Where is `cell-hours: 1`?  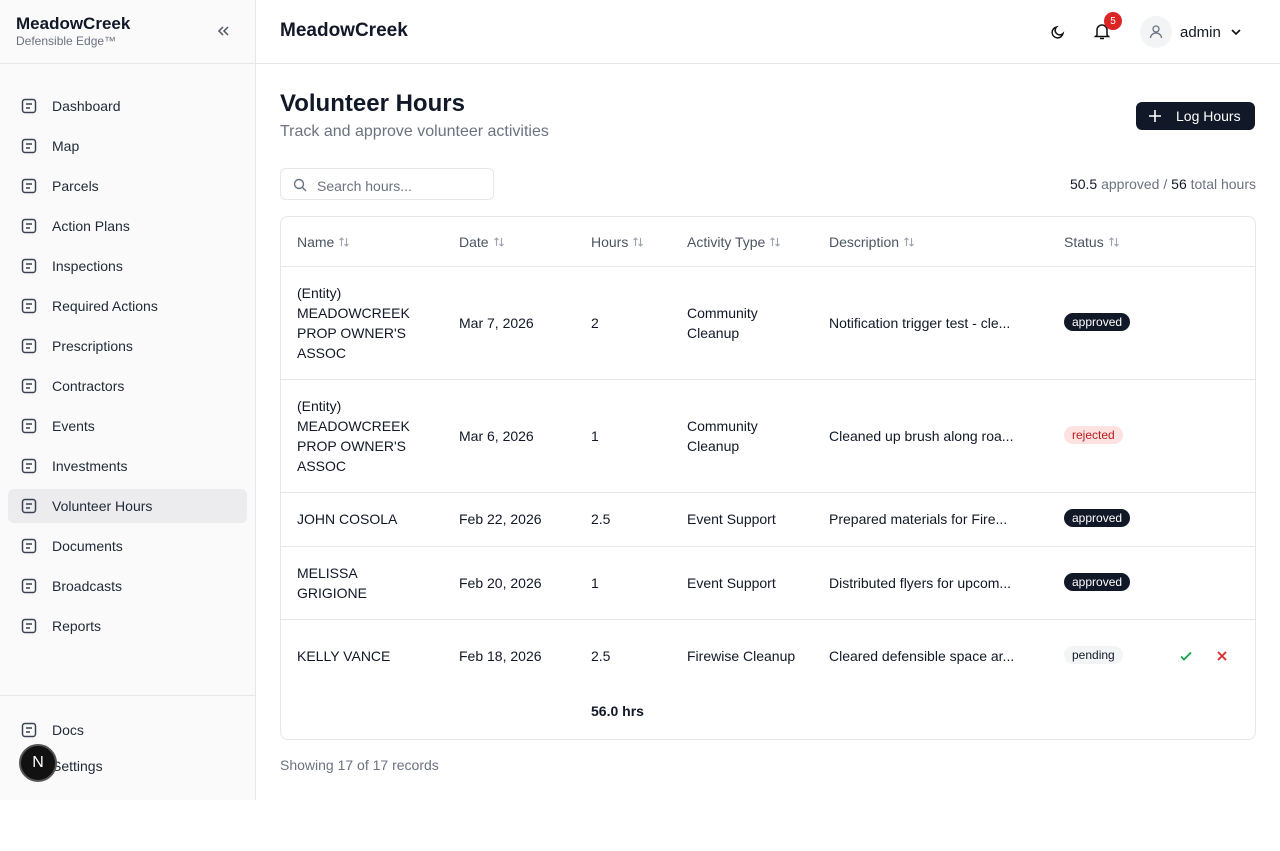
cell-hours: 1 is located at coordinates (595, 582).